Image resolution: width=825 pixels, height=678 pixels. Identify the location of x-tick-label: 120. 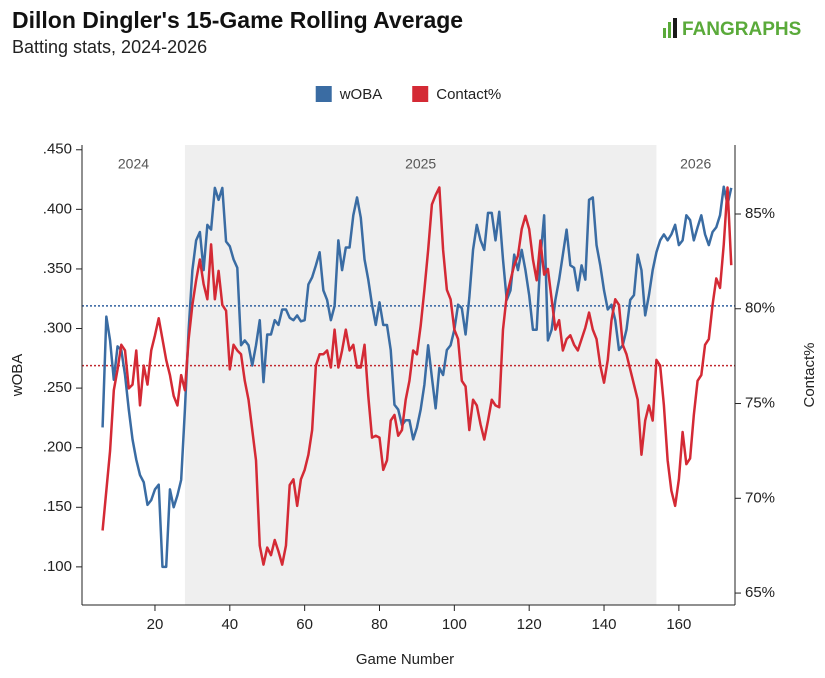
(529, 624).